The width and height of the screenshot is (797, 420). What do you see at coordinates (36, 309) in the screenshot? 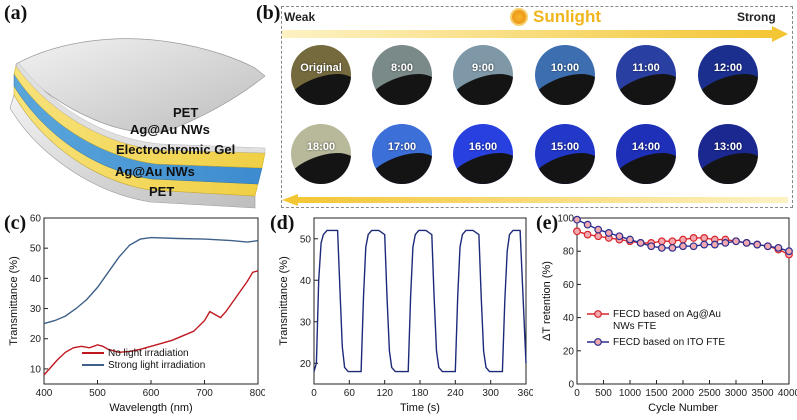
I see `y-tick-label: 30` at bounding box center [36, 309].